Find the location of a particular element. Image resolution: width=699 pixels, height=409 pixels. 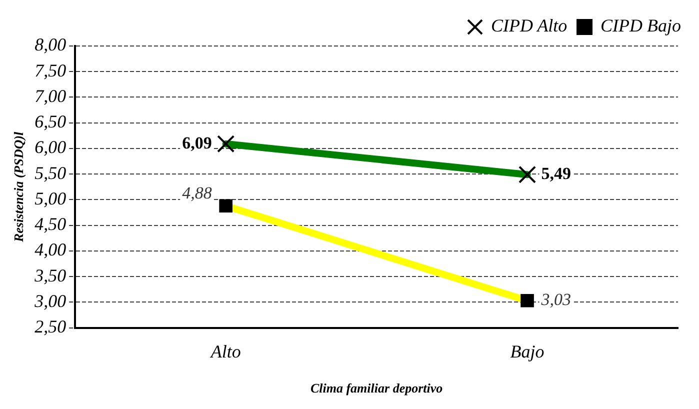

y-tick-label: 4,50 is located at coordinates (50, 224).